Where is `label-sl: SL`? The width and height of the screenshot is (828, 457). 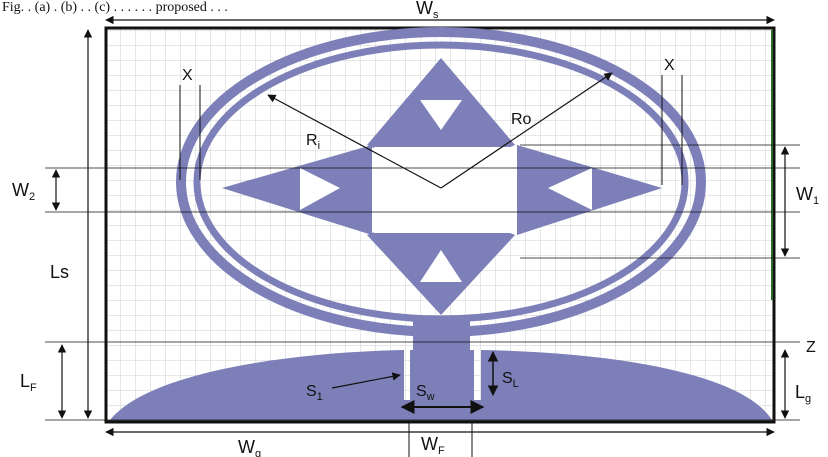
label-sl: SL is located at coordinates (510, 380).